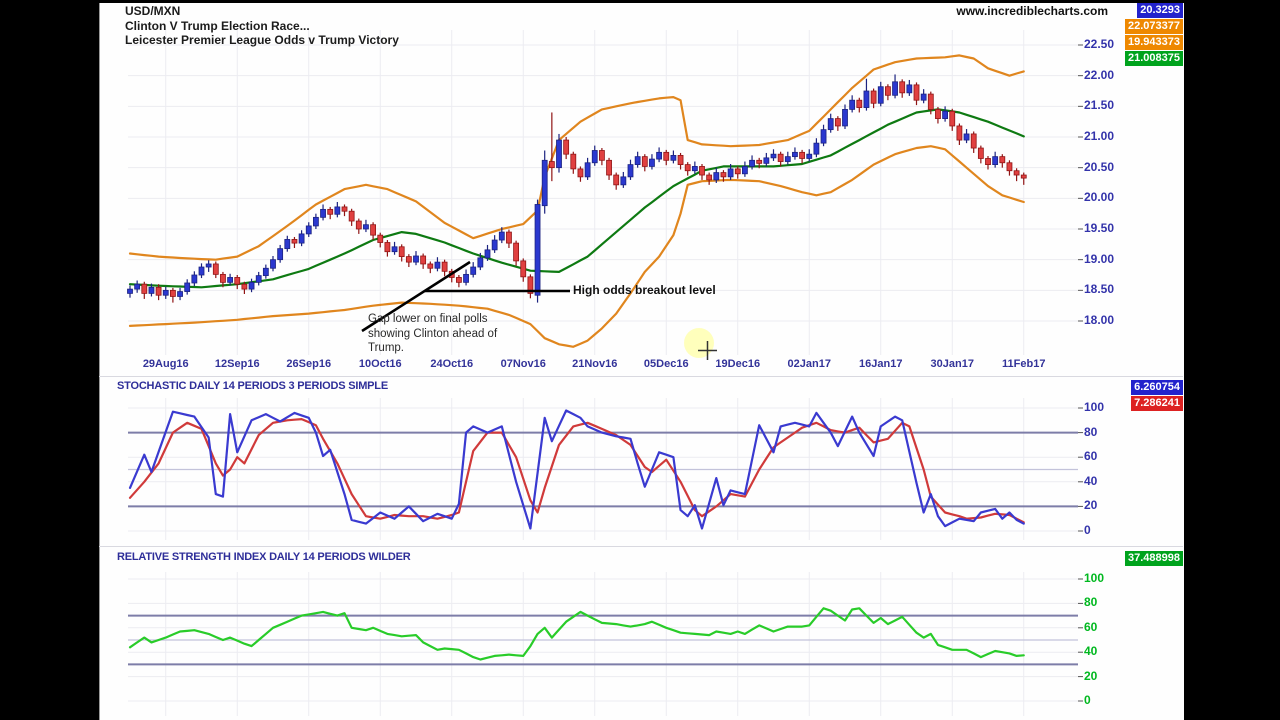 The image size is (1280, 720). I want to click on stochastic-axis-label: 80, so click(1091, 431).